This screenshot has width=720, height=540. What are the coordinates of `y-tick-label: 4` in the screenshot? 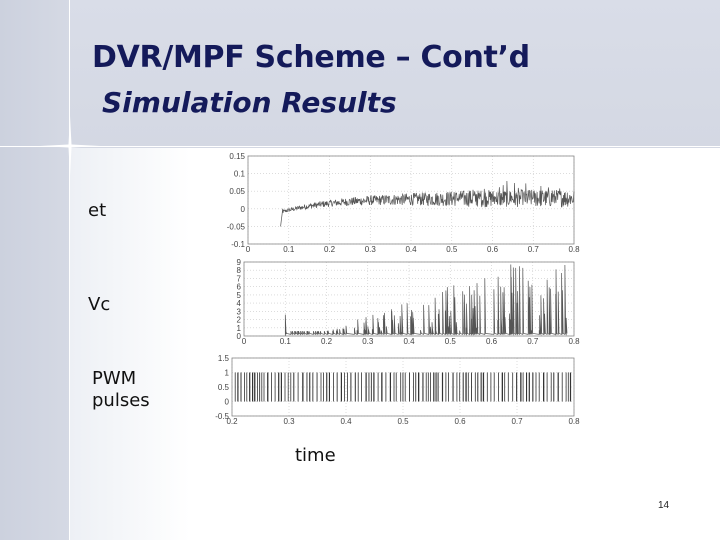 It's located at (239, 303).